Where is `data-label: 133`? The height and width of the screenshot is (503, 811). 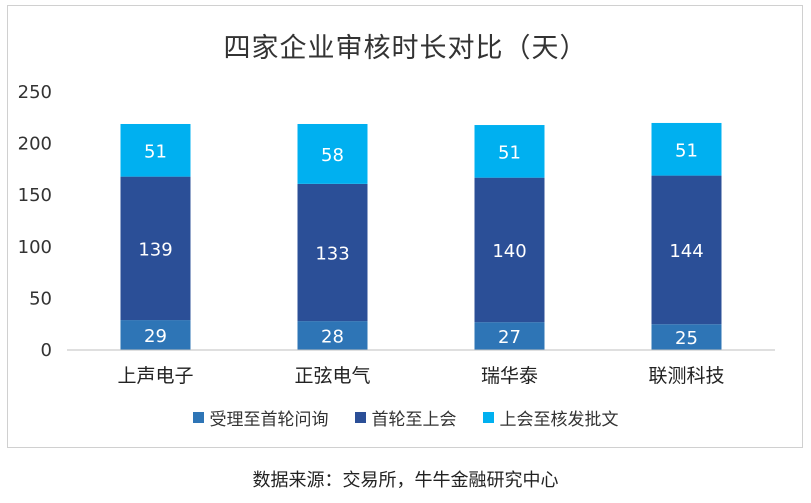 data-label: 133 is located at coordinates (332, 253).